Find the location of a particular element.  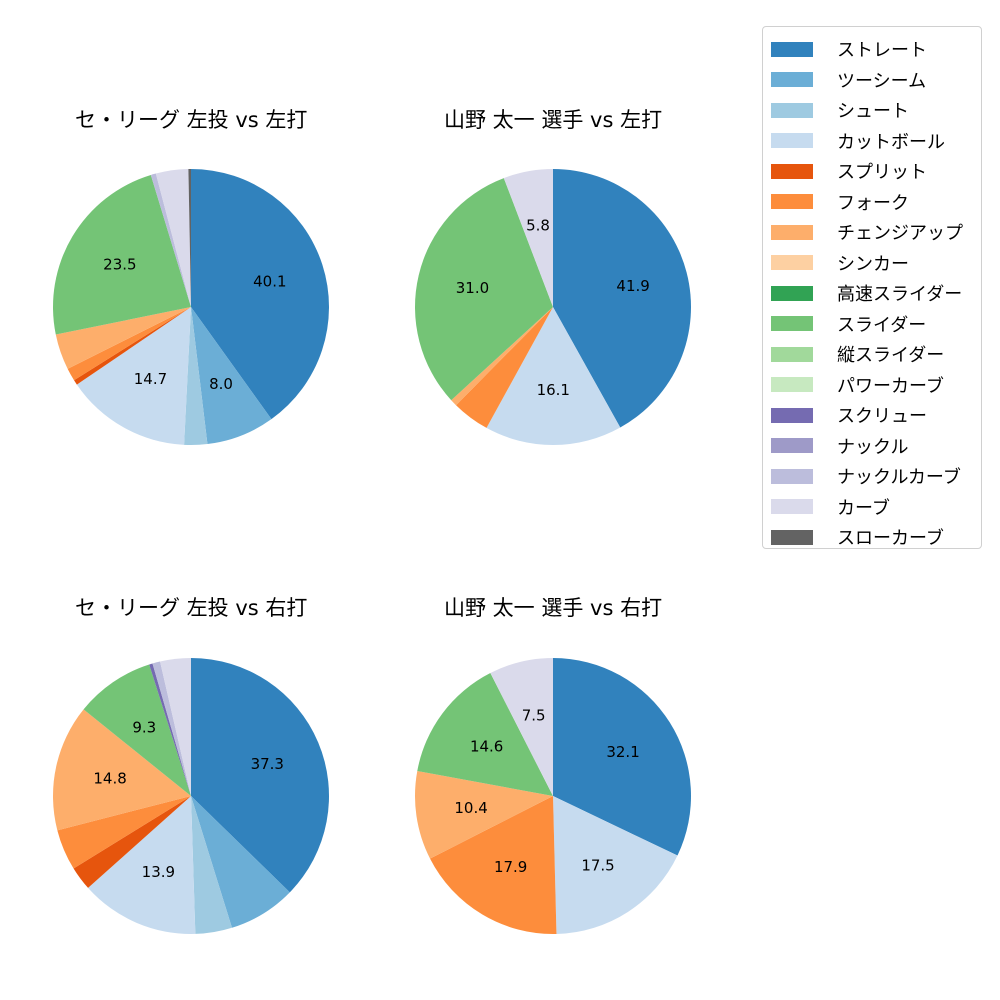

slice-value-label: 40.1 is located at coordinates (269, 282).